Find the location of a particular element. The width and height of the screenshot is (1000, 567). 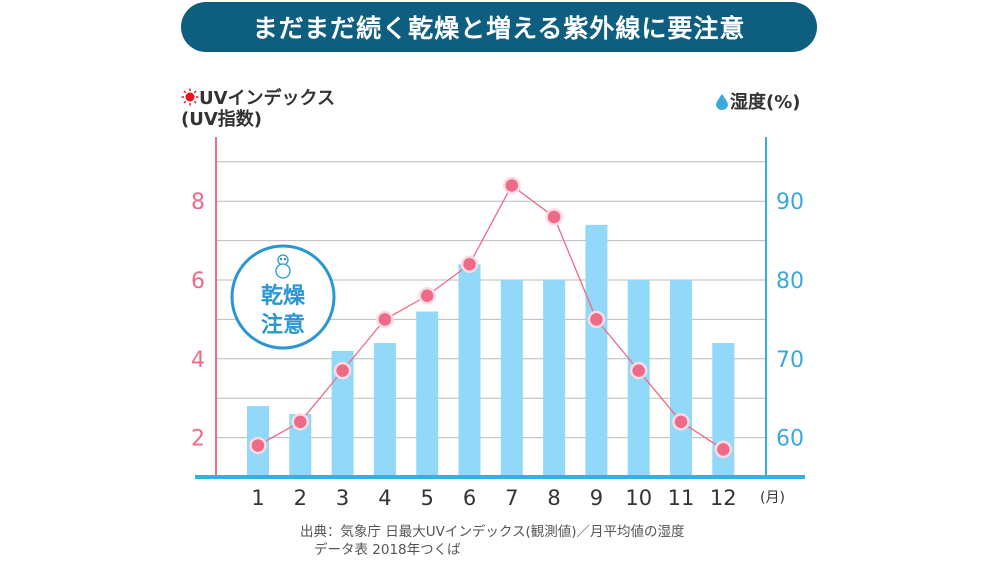

x-tick-label: 9 is located at coordinates (596, 498).